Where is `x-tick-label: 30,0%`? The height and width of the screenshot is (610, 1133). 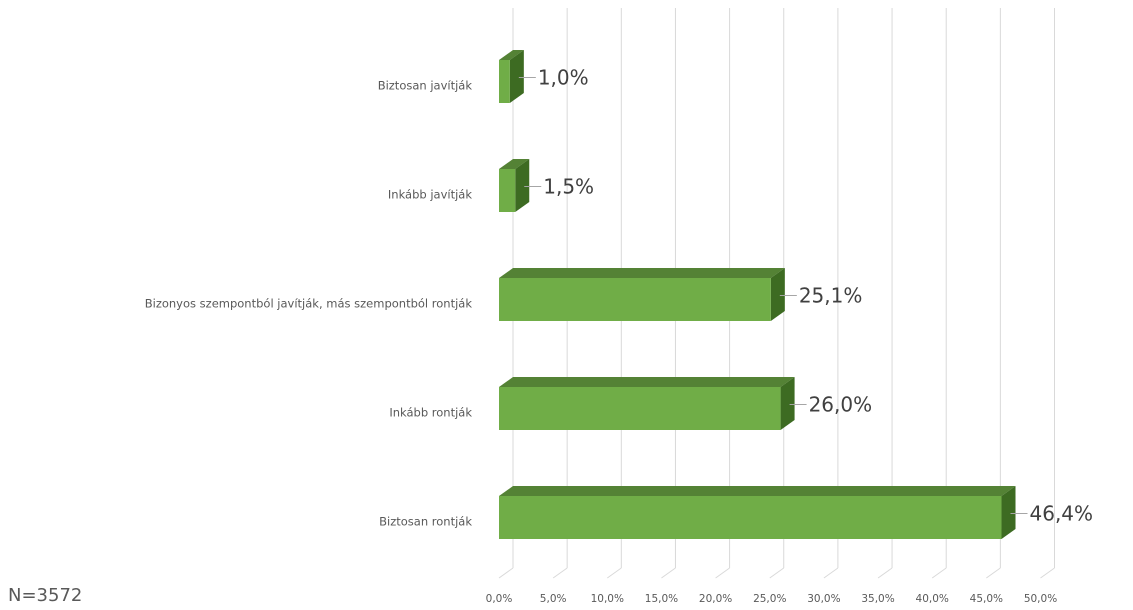 x-tick-label: 30,0% is located at coordinates (823, 599).